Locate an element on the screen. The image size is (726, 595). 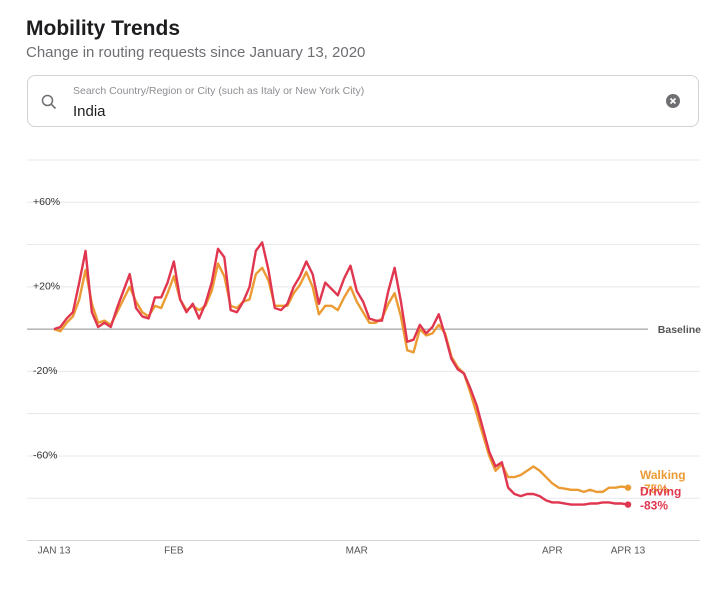
x-tick-label: MAR is located at coordinates (357, 551).